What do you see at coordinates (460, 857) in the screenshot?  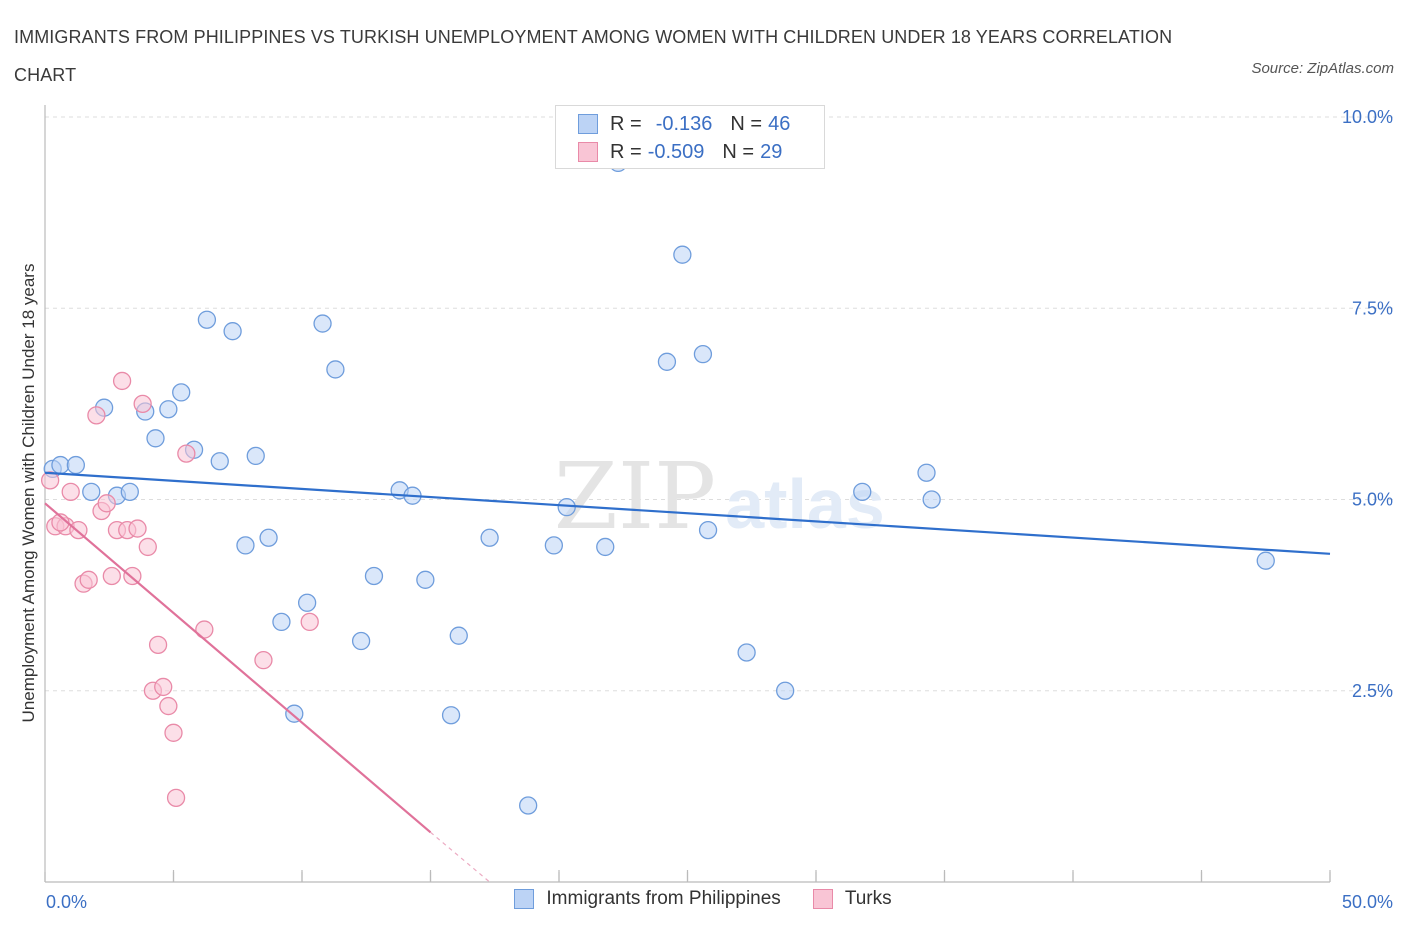 I see `trend-line-turks-extension` at bounding box center [460, 857].